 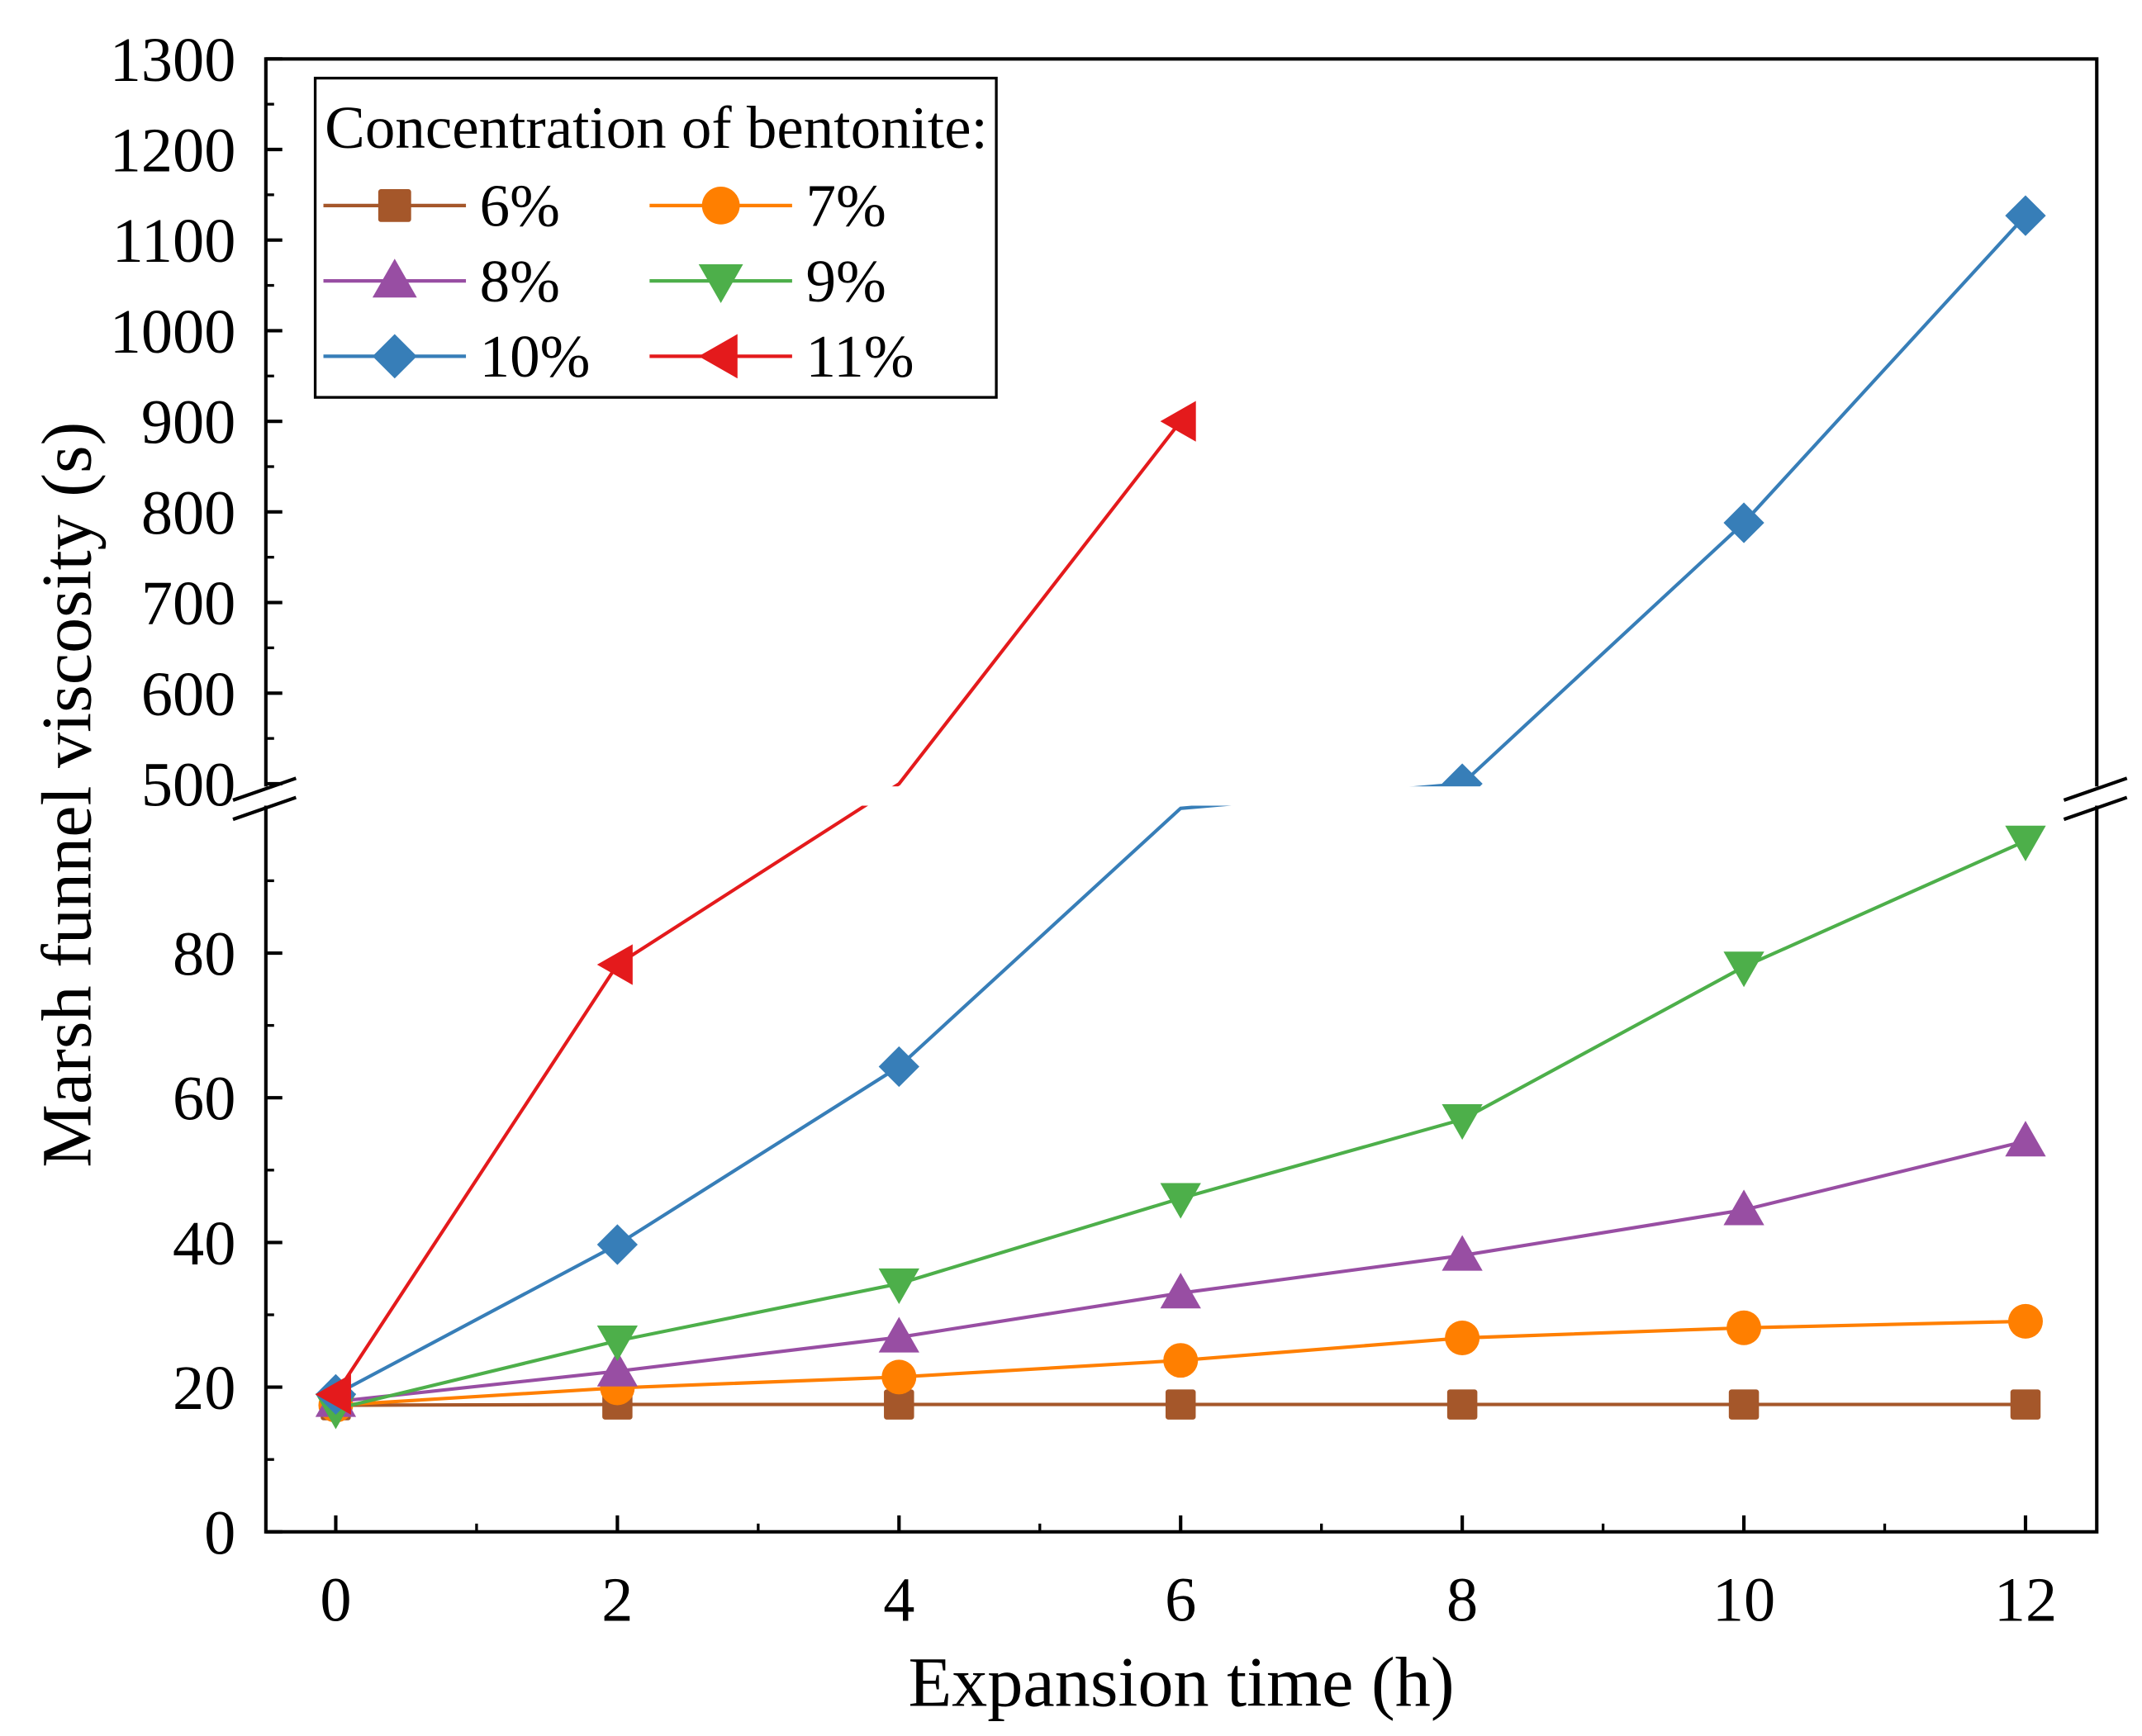 What do you see at coordinates (845, 206) in the screenshot?
I see `legend-label: 7%` at bounding box center [845, 206].